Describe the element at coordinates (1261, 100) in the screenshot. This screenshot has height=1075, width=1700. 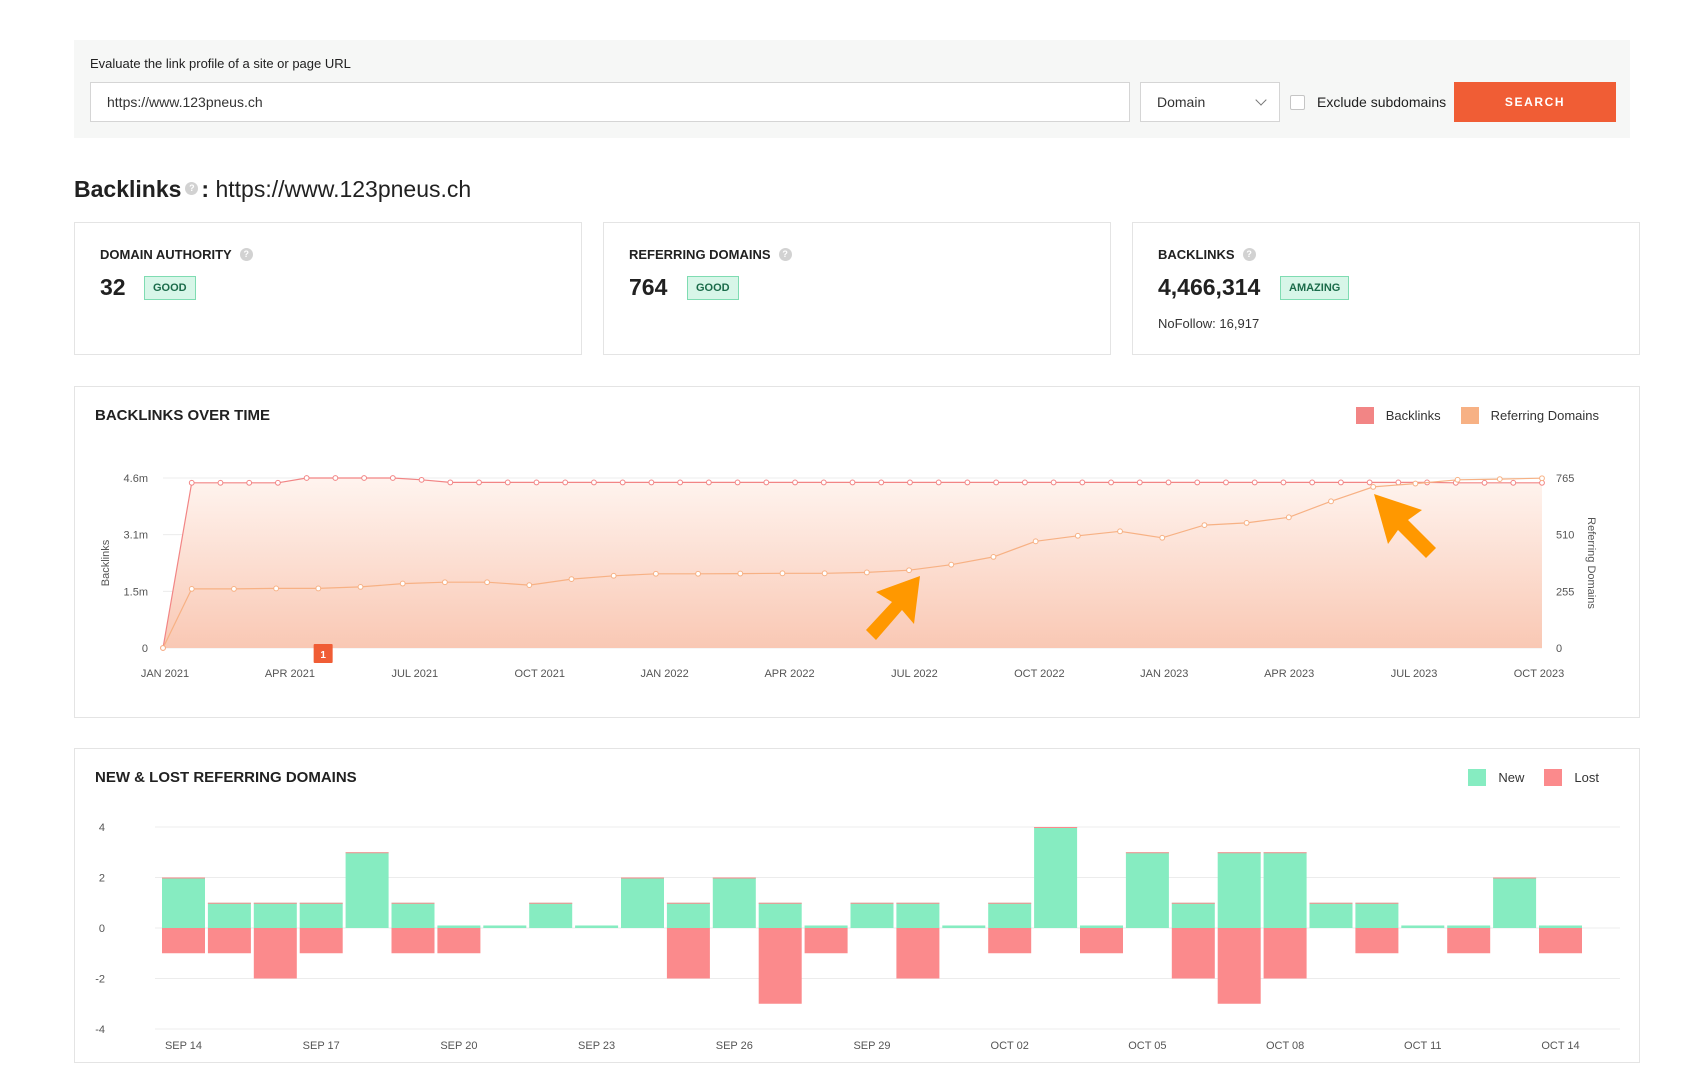
I see `chevron-down-icon` at that location.